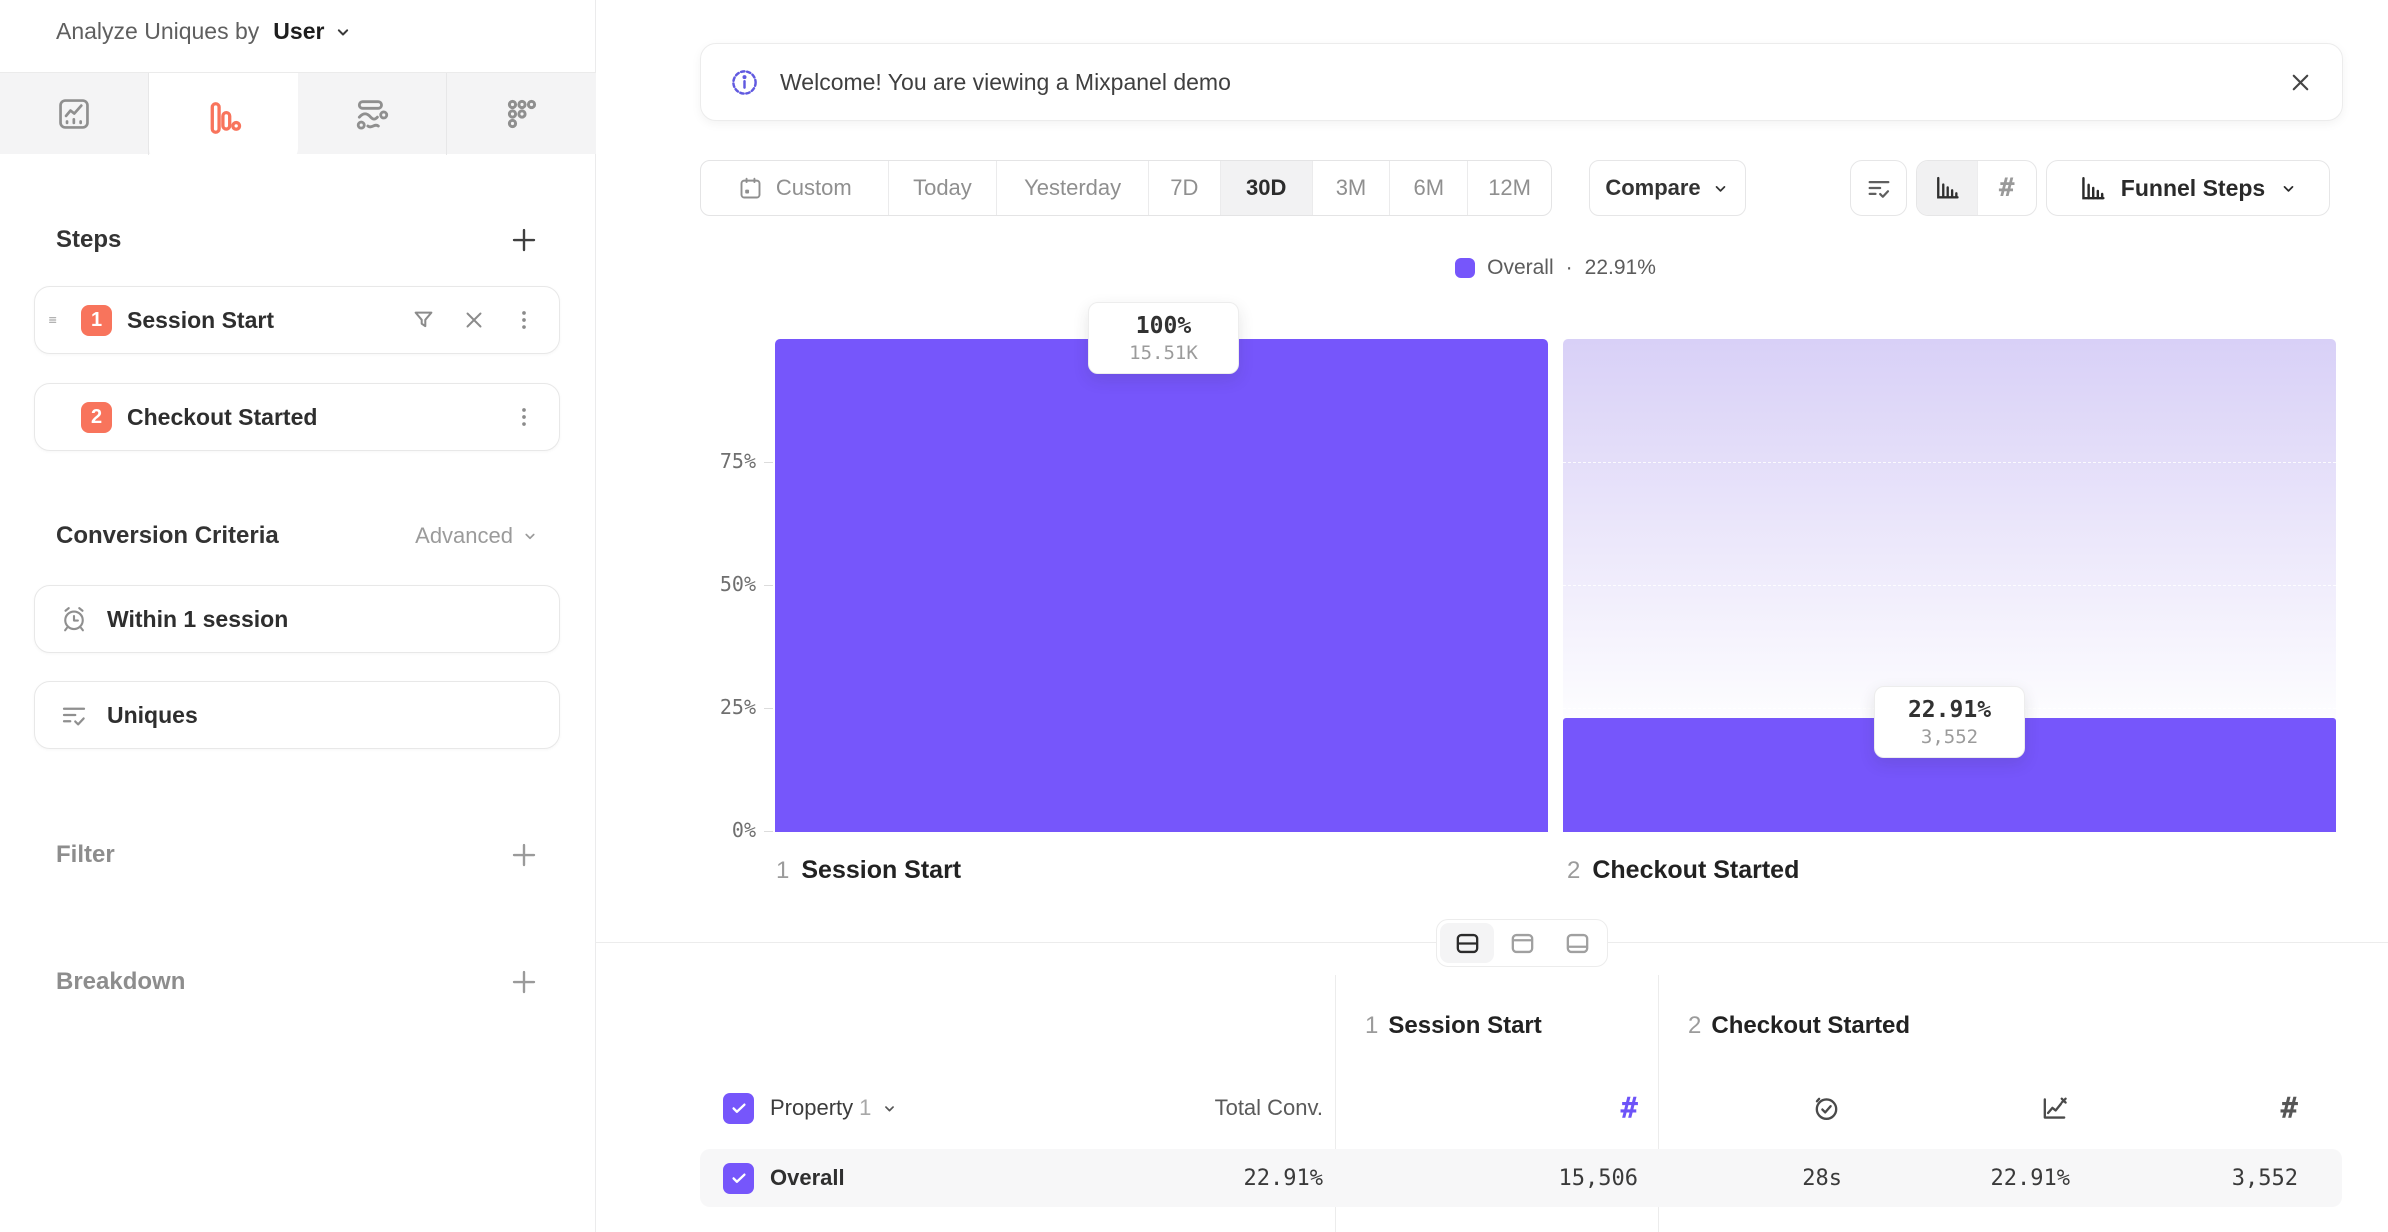 The height and width of the screenshot is (1232, 2388). Describe the element at coordinates (1949, 737) in the screenshot. I see `tooltip-count: 3,552` at that location.